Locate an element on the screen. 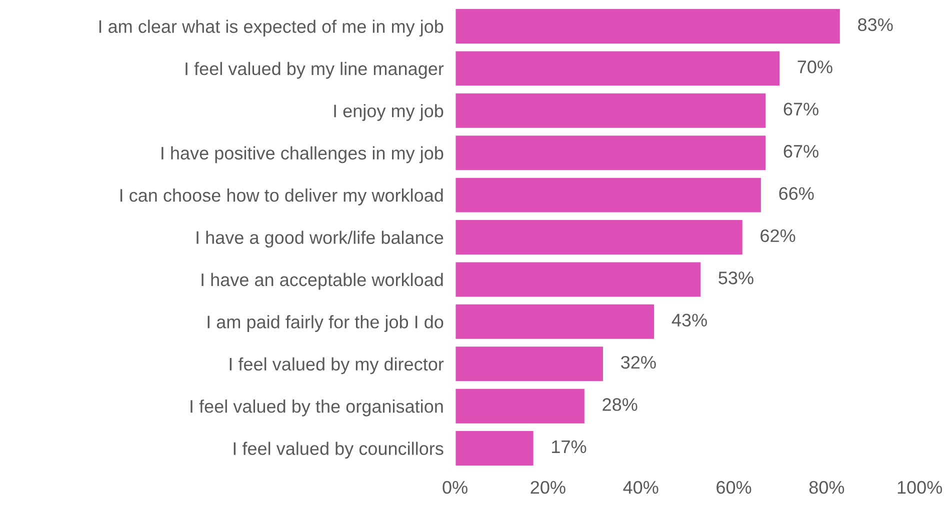  y-tick-label: I can choose how to deliver my workload is located at coordinates (281, 197).